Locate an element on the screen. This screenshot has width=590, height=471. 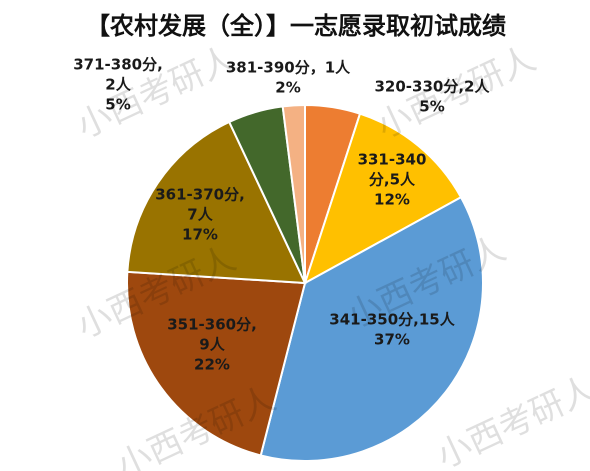
data-label: 371-380分, is located at coordinates (118, 65).